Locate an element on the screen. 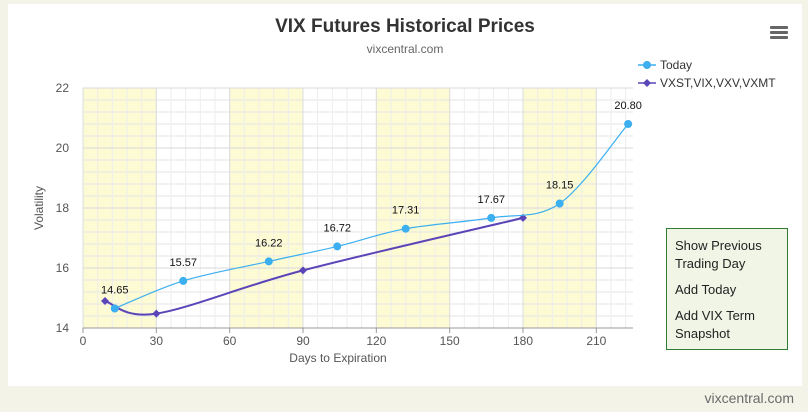 The image size is (808, 412). y-axis-title: Volatility is located at coordinates (39, 208).